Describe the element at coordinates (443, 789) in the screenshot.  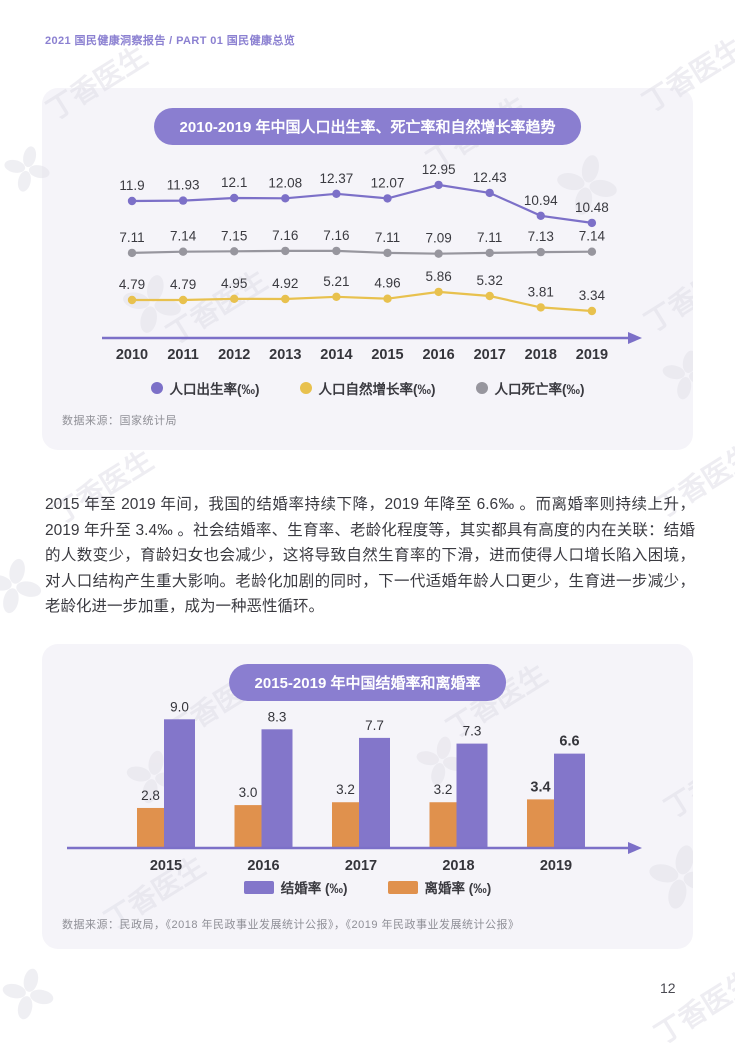
I see `divorce-value-label: 3.2` at that location.